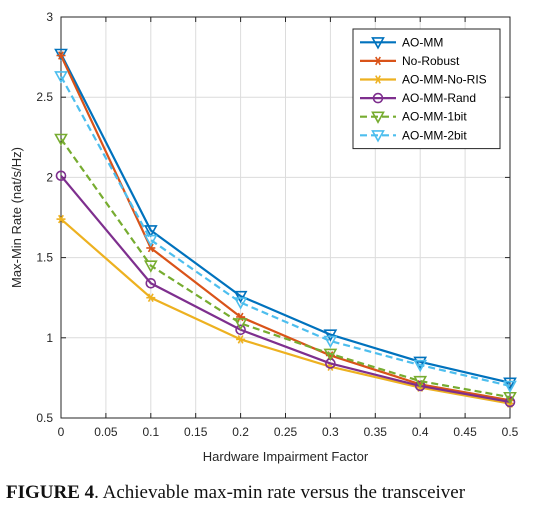 Image resolution: width=534 pixels, height=506 pixels. What do you see at coordinates (240, 432) in the screenshot?
I see `x-tick-label: 0.2` at bounding box center [240, 432].